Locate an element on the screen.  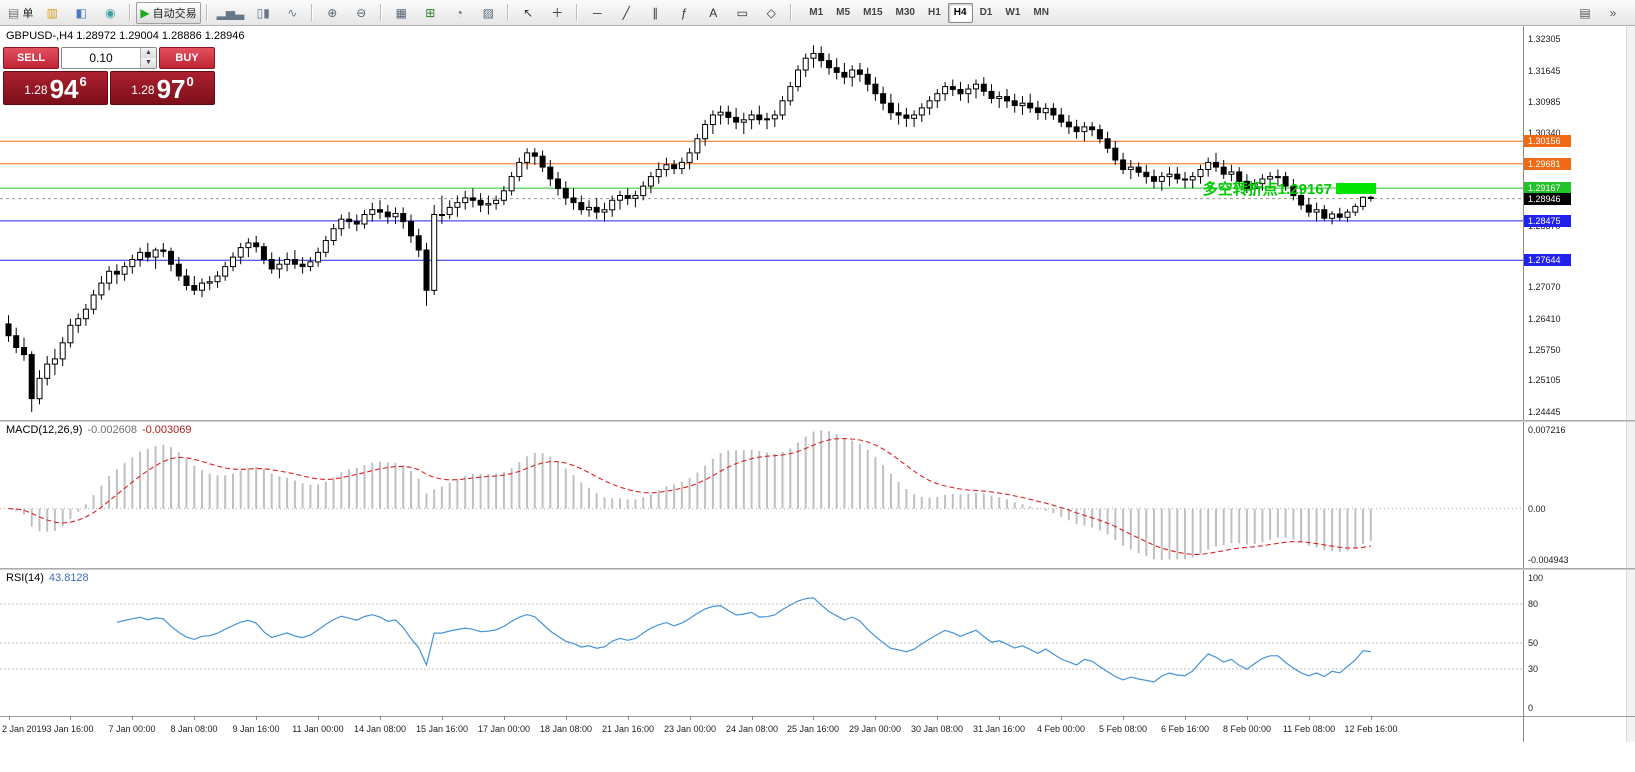
channel-button: ∥ is located at coordinates (655, 13).